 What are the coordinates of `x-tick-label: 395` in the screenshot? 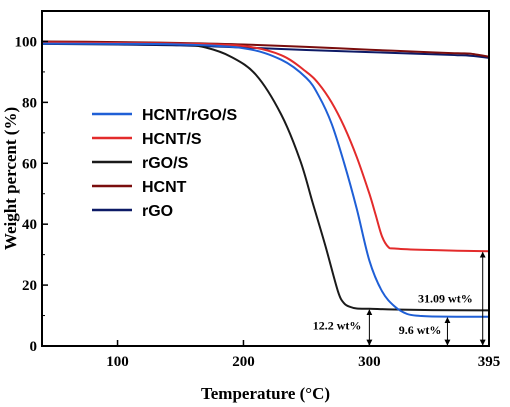 It's located at (489, 362).